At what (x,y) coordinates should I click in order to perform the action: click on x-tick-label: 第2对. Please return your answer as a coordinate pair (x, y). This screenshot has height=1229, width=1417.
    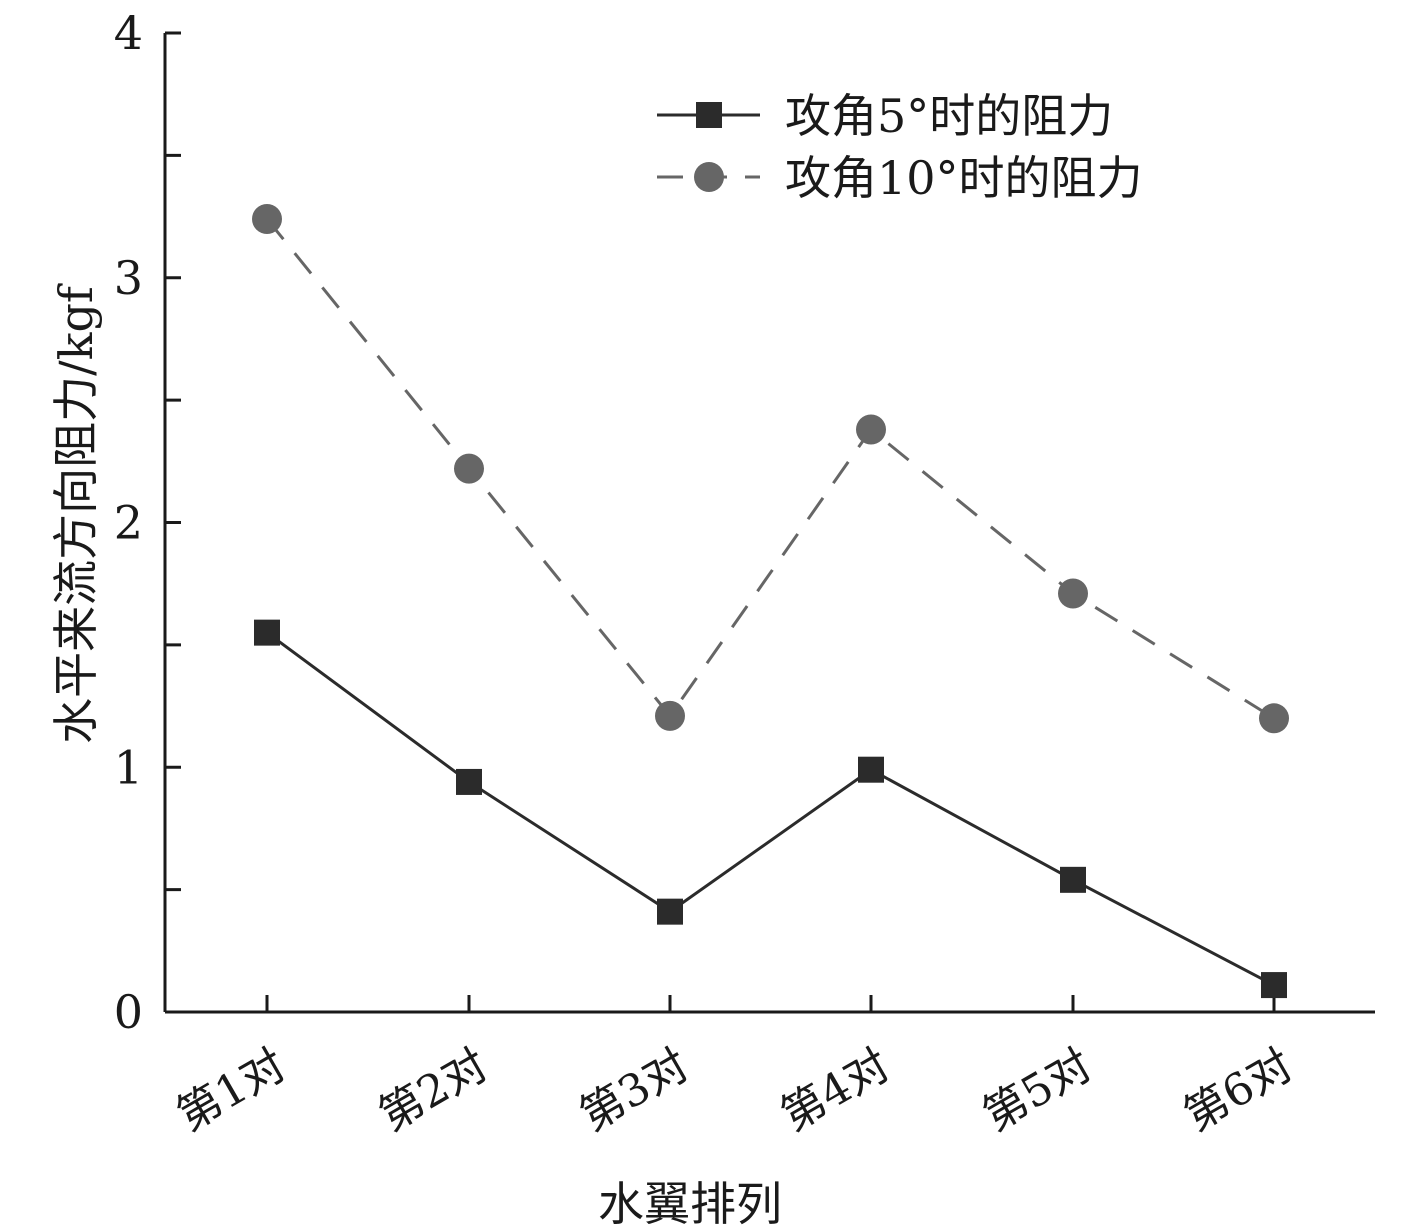
    Looking at the image, I should click on (434, 1090).